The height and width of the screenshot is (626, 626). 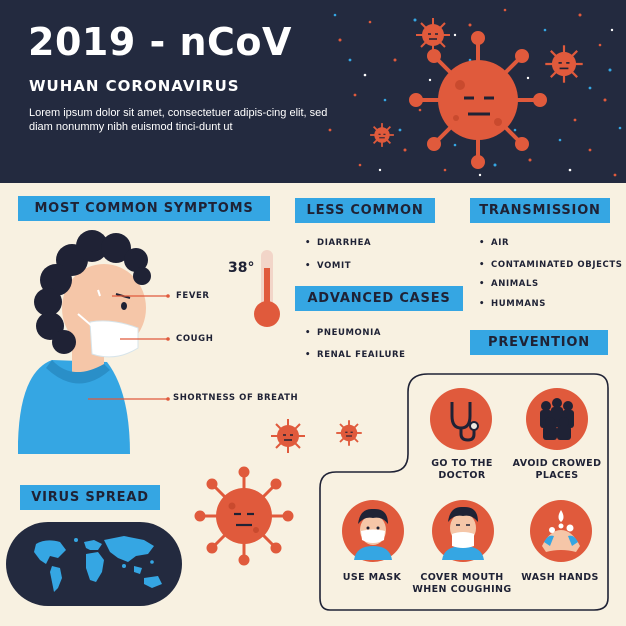 I want to click on prevention-caption-doctor: GO TO THE DOCTOR, so click(x=462, y=470).